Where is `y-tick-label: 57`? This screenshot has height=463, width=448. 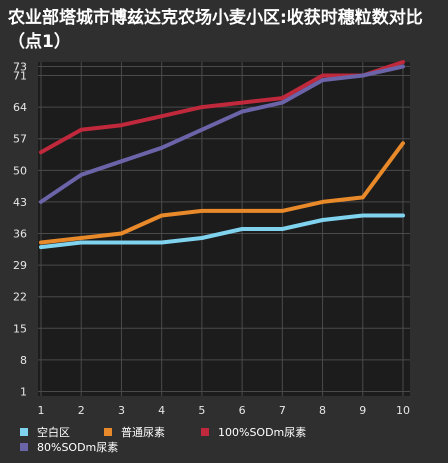 y-tick-label: 57 is located at coordinates (20, 139).